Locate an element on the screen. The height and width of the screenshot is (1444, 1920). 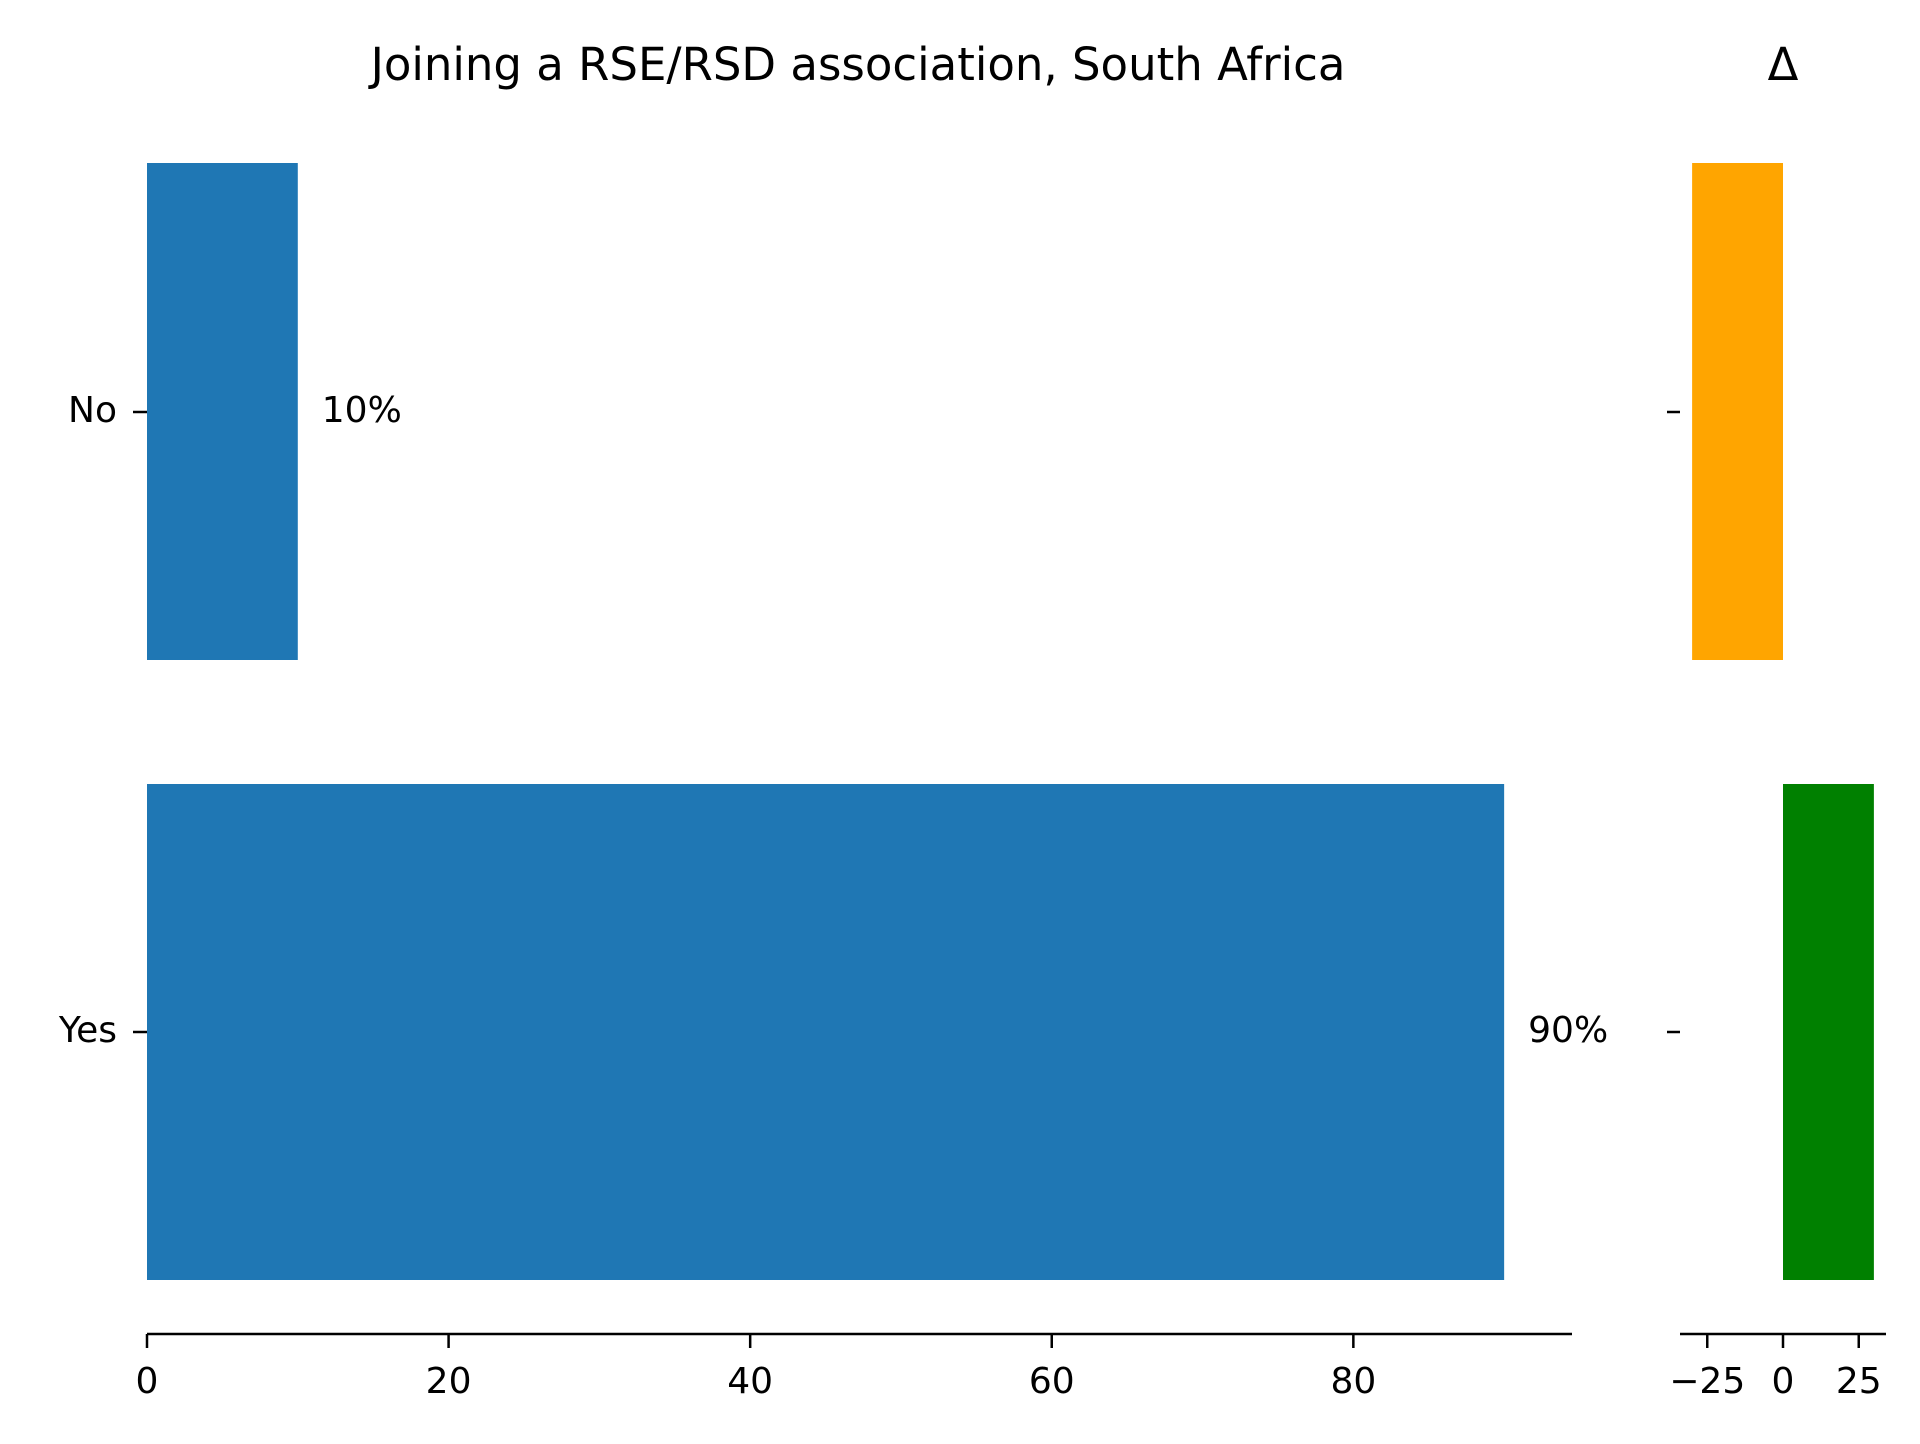
main-x-axis: 0 20 40 60 80 is located at coordinates (854, 1367).